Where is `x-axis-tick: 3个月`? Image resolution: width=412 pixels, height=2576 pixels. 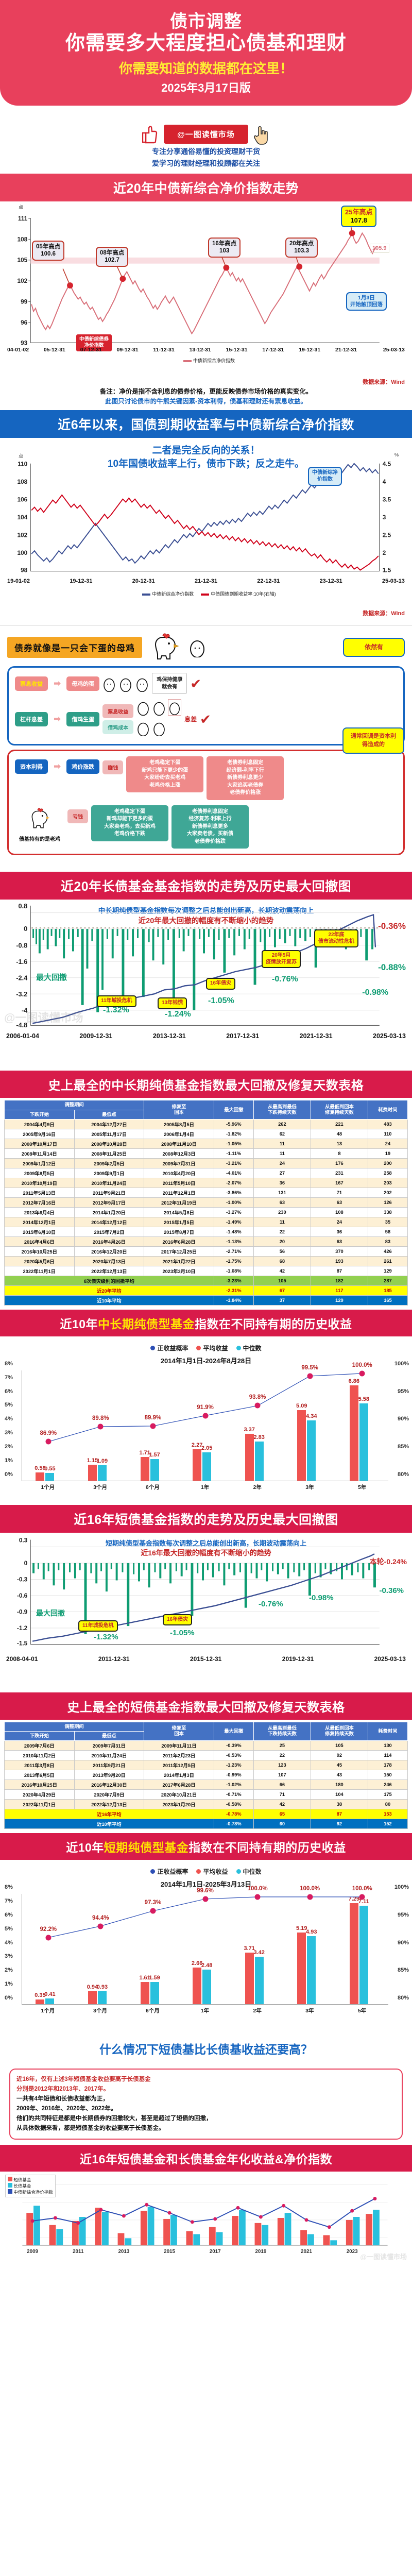
x-axis-tick: 3个月 is located at coordinates (100, 2011).